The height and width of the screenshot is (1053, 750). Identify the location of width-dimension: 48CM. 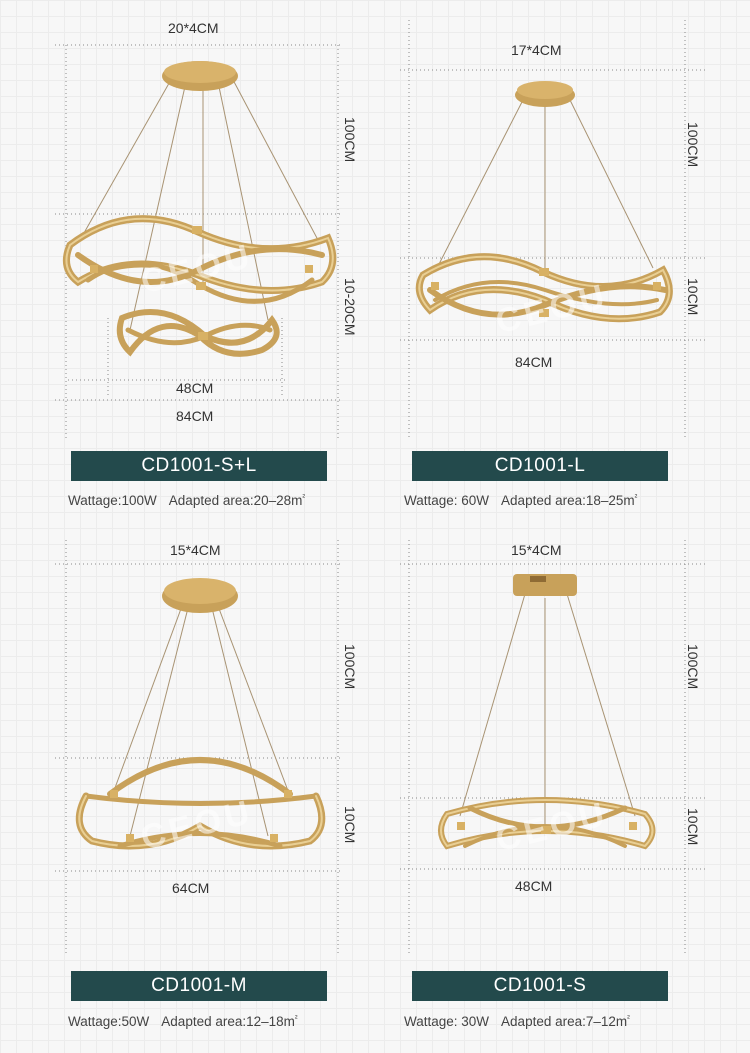
(534, 886).